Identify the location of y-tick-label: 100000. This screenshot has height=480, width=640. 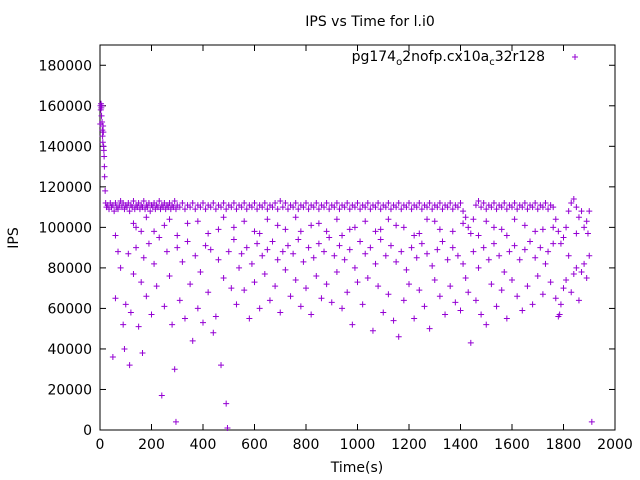
(65, 228).